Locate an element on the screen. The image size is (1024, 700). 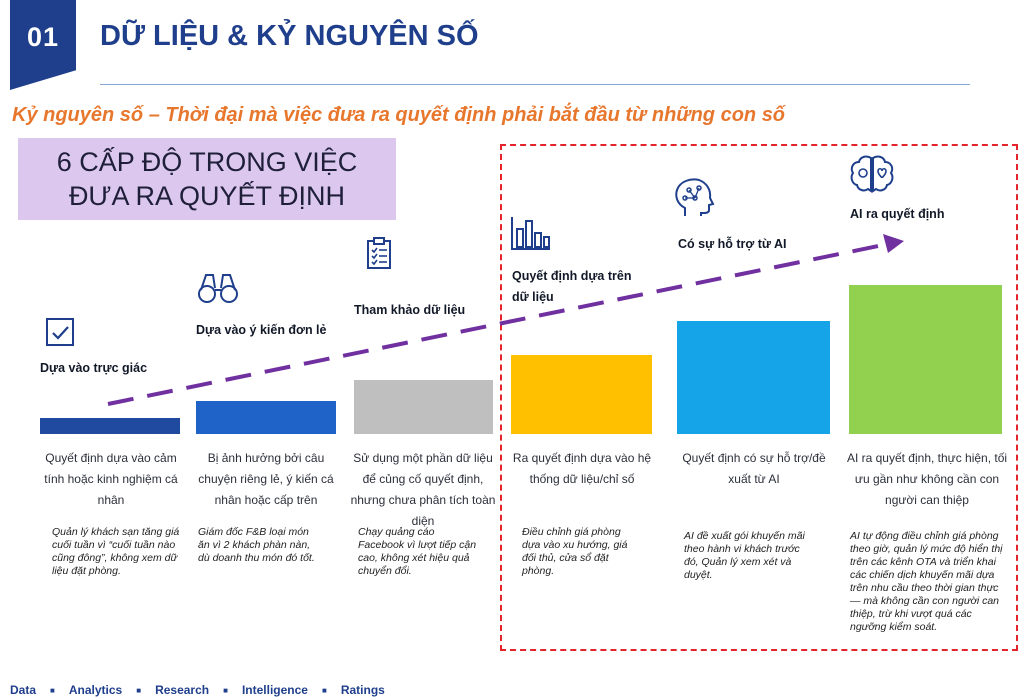
binoculars-icon is located at coordinates (218, 287).